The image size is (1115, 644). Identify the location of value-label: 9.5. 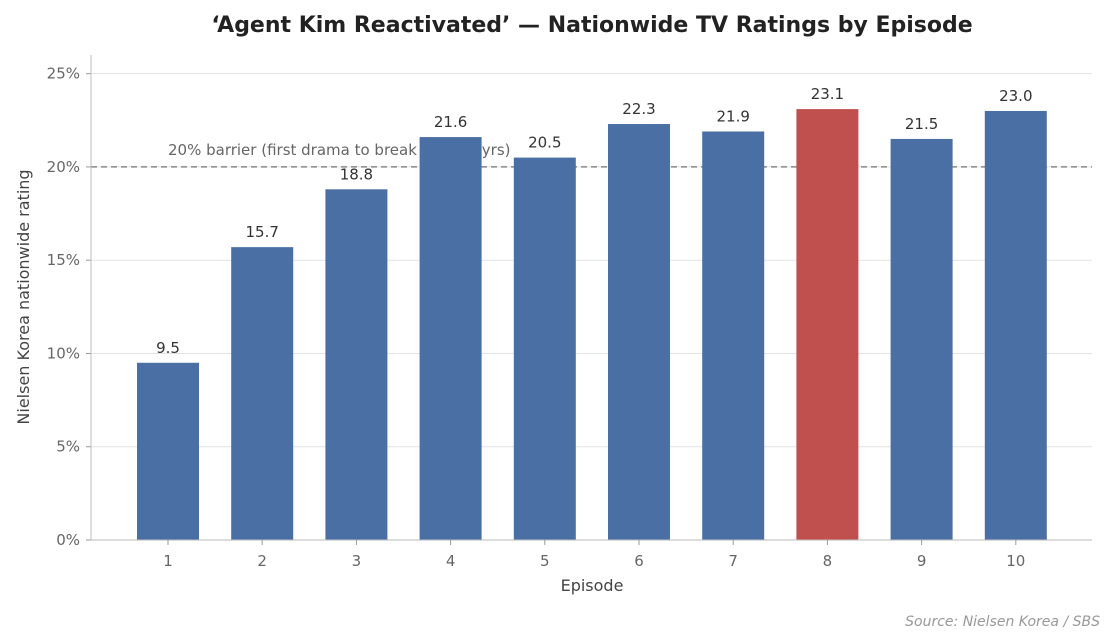
(168, 348).